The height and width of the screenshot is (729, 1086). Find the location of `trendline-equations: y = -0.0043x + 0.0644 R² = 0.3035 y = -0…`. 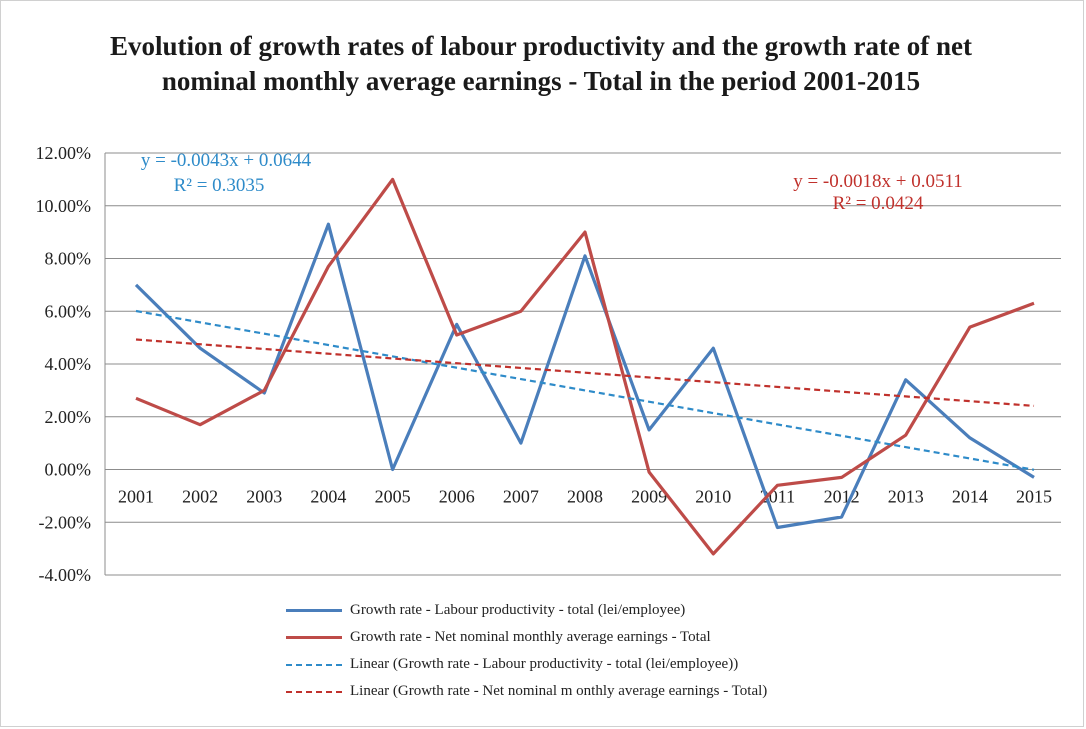

trendline-equations: y = -0.0043x + 0.0644 R² = 0.3035 y = -0… is located at coordinates (552, 182).